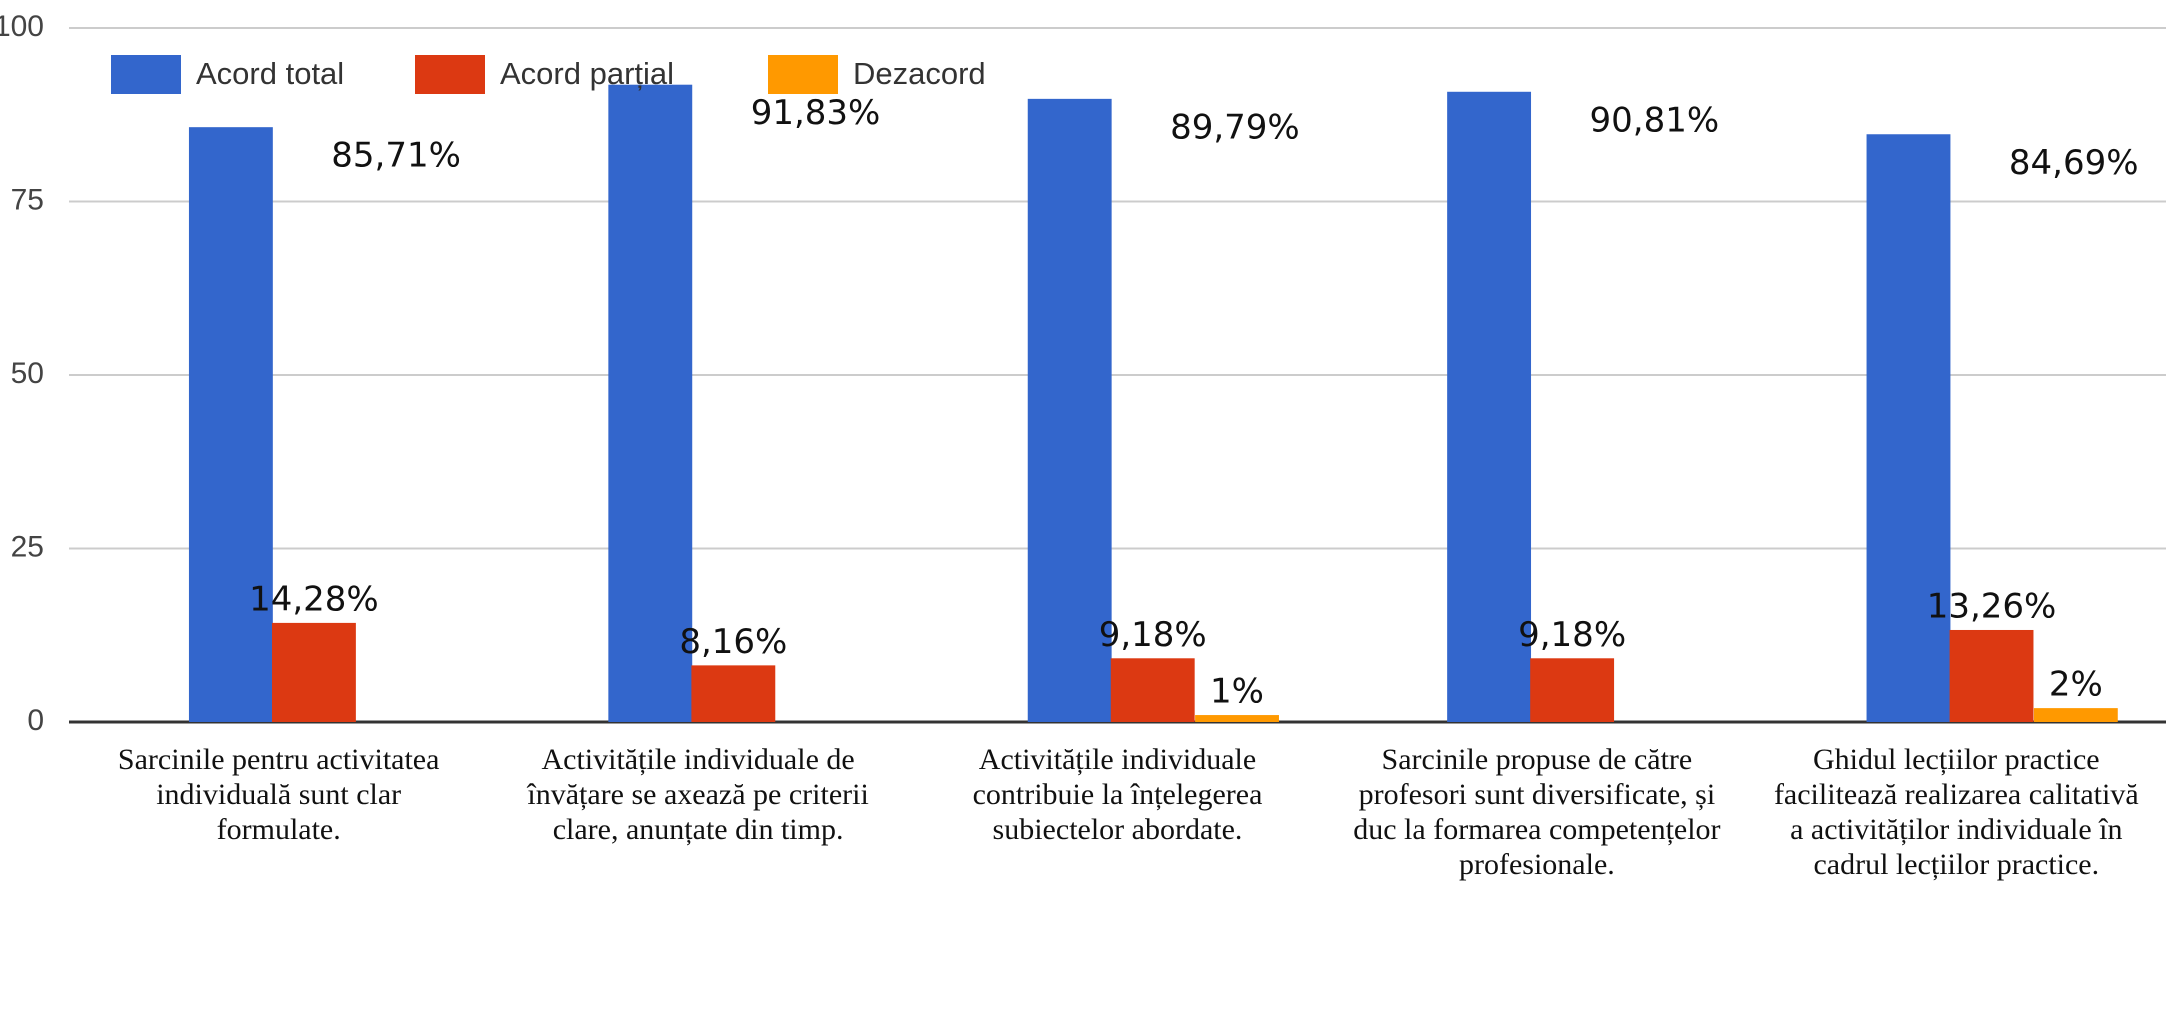 The width and height of the screenshot is (2166, 1023). What do you see at coordinates (733, 642) in the screenshot?
I see `data-label: 8,16%` at bounding box center [733, 642].